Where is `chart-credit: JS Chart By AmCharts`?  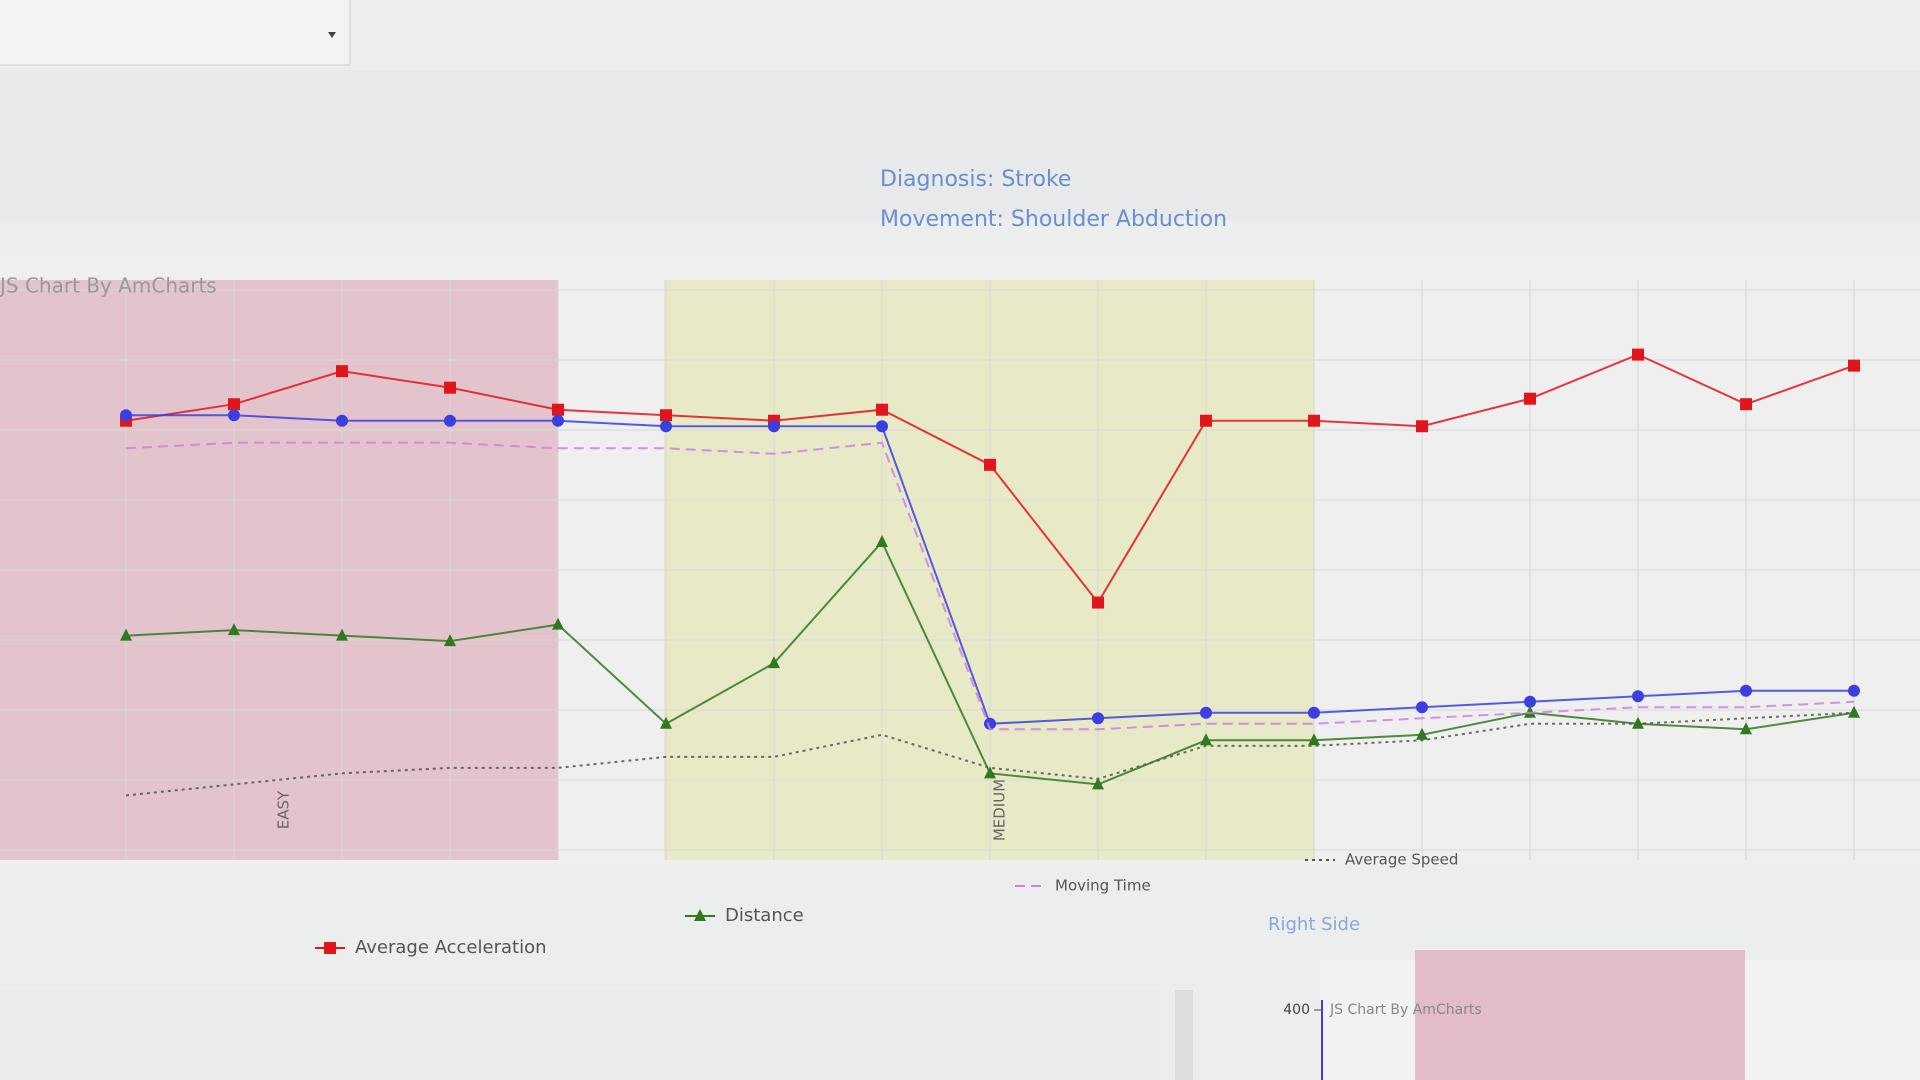
chart-credit: JS Chart By AmCharts is located at coordinates (108, 286).